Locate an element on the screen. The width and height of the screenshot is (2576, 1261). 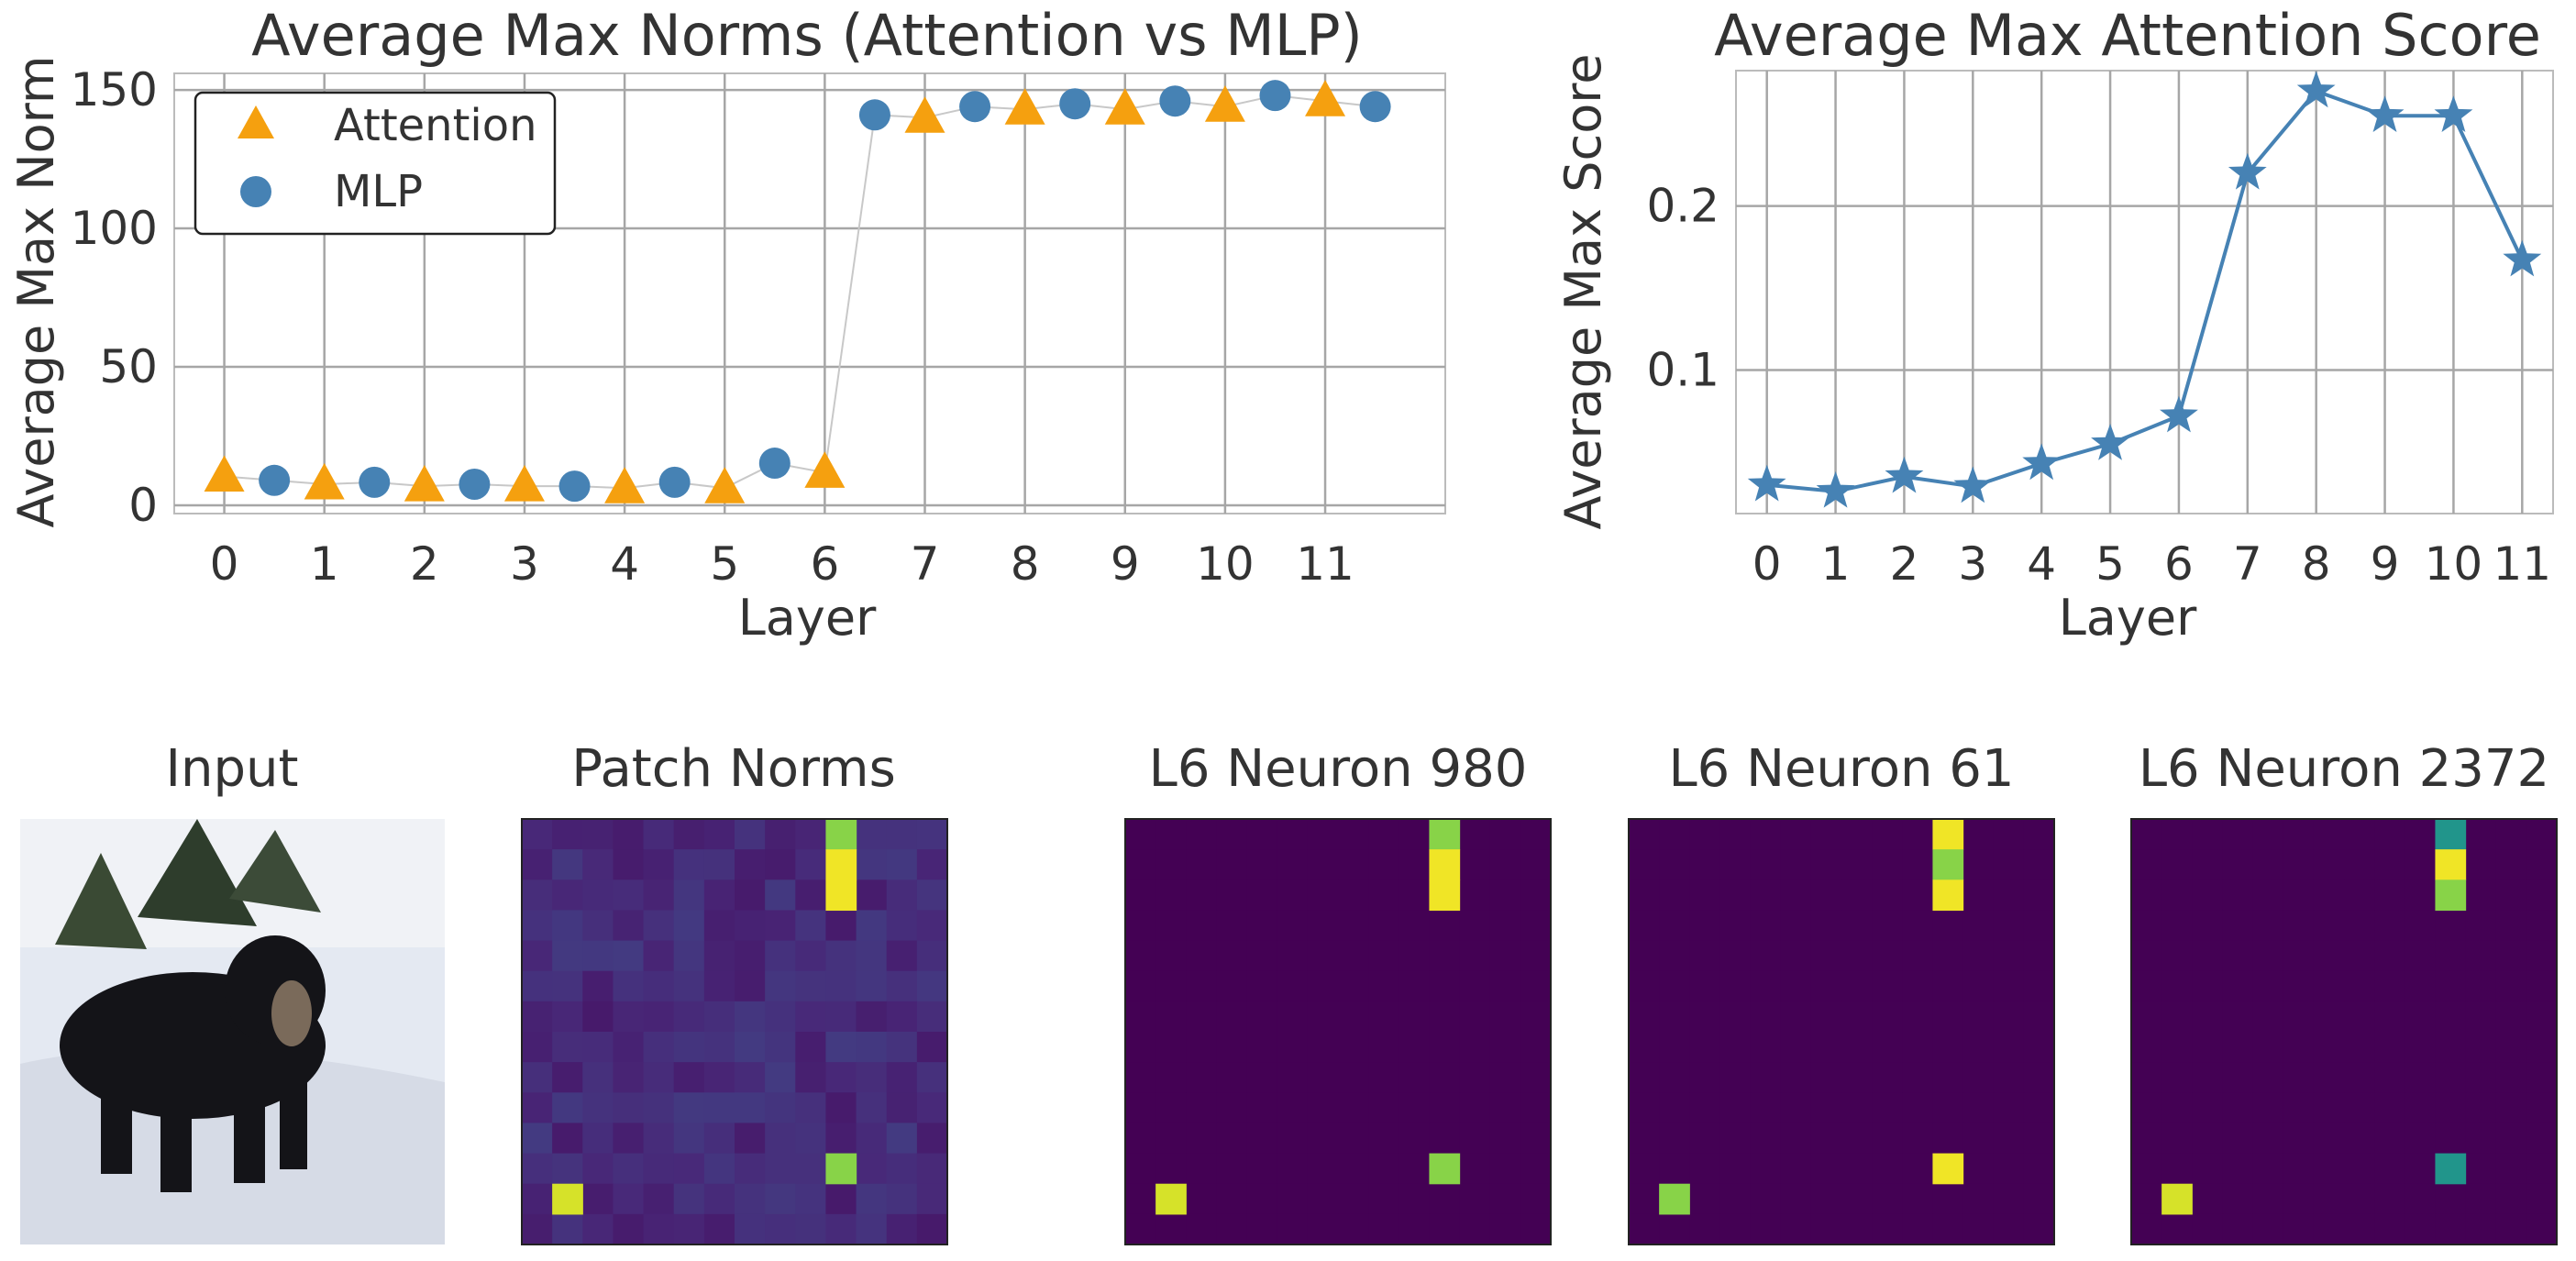
x-tick-label: 6 is located at coordinates (824, 564).